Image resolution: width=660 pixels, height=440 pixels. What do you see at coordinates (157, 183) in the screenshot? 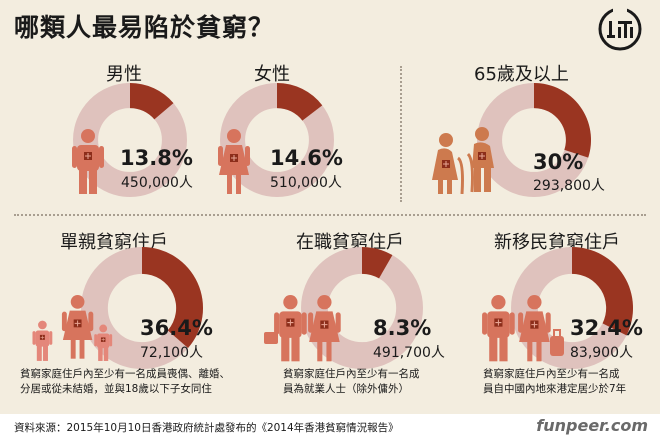
I see `group-count: 450,000人` at bounding box center [157, 183].